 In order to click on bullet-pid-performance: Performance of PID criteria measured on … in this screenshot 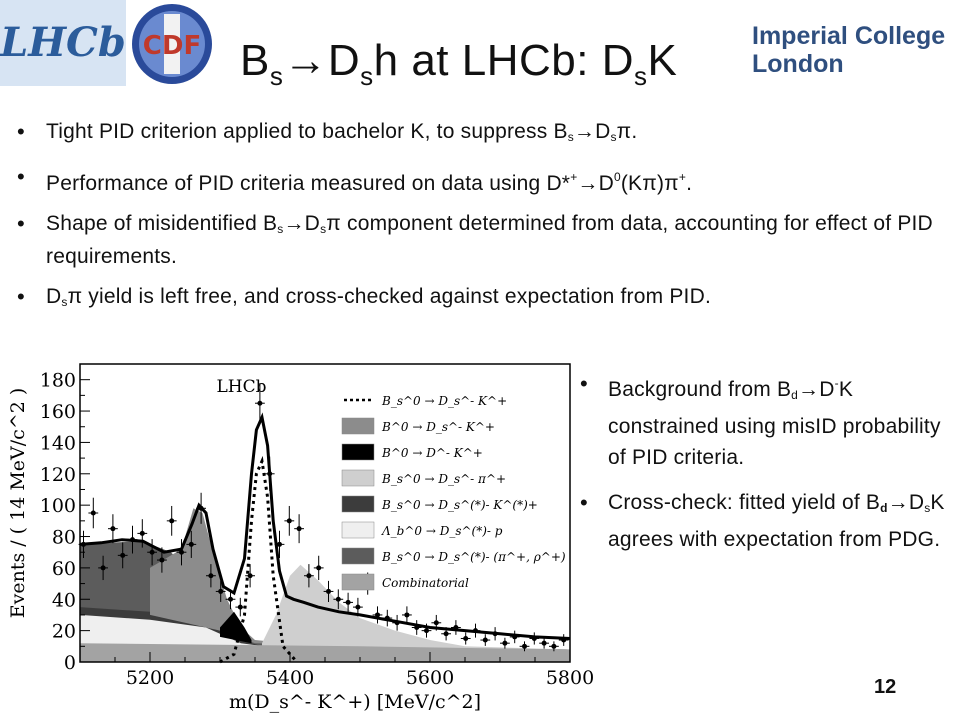, I will do `click(480, 180)`.